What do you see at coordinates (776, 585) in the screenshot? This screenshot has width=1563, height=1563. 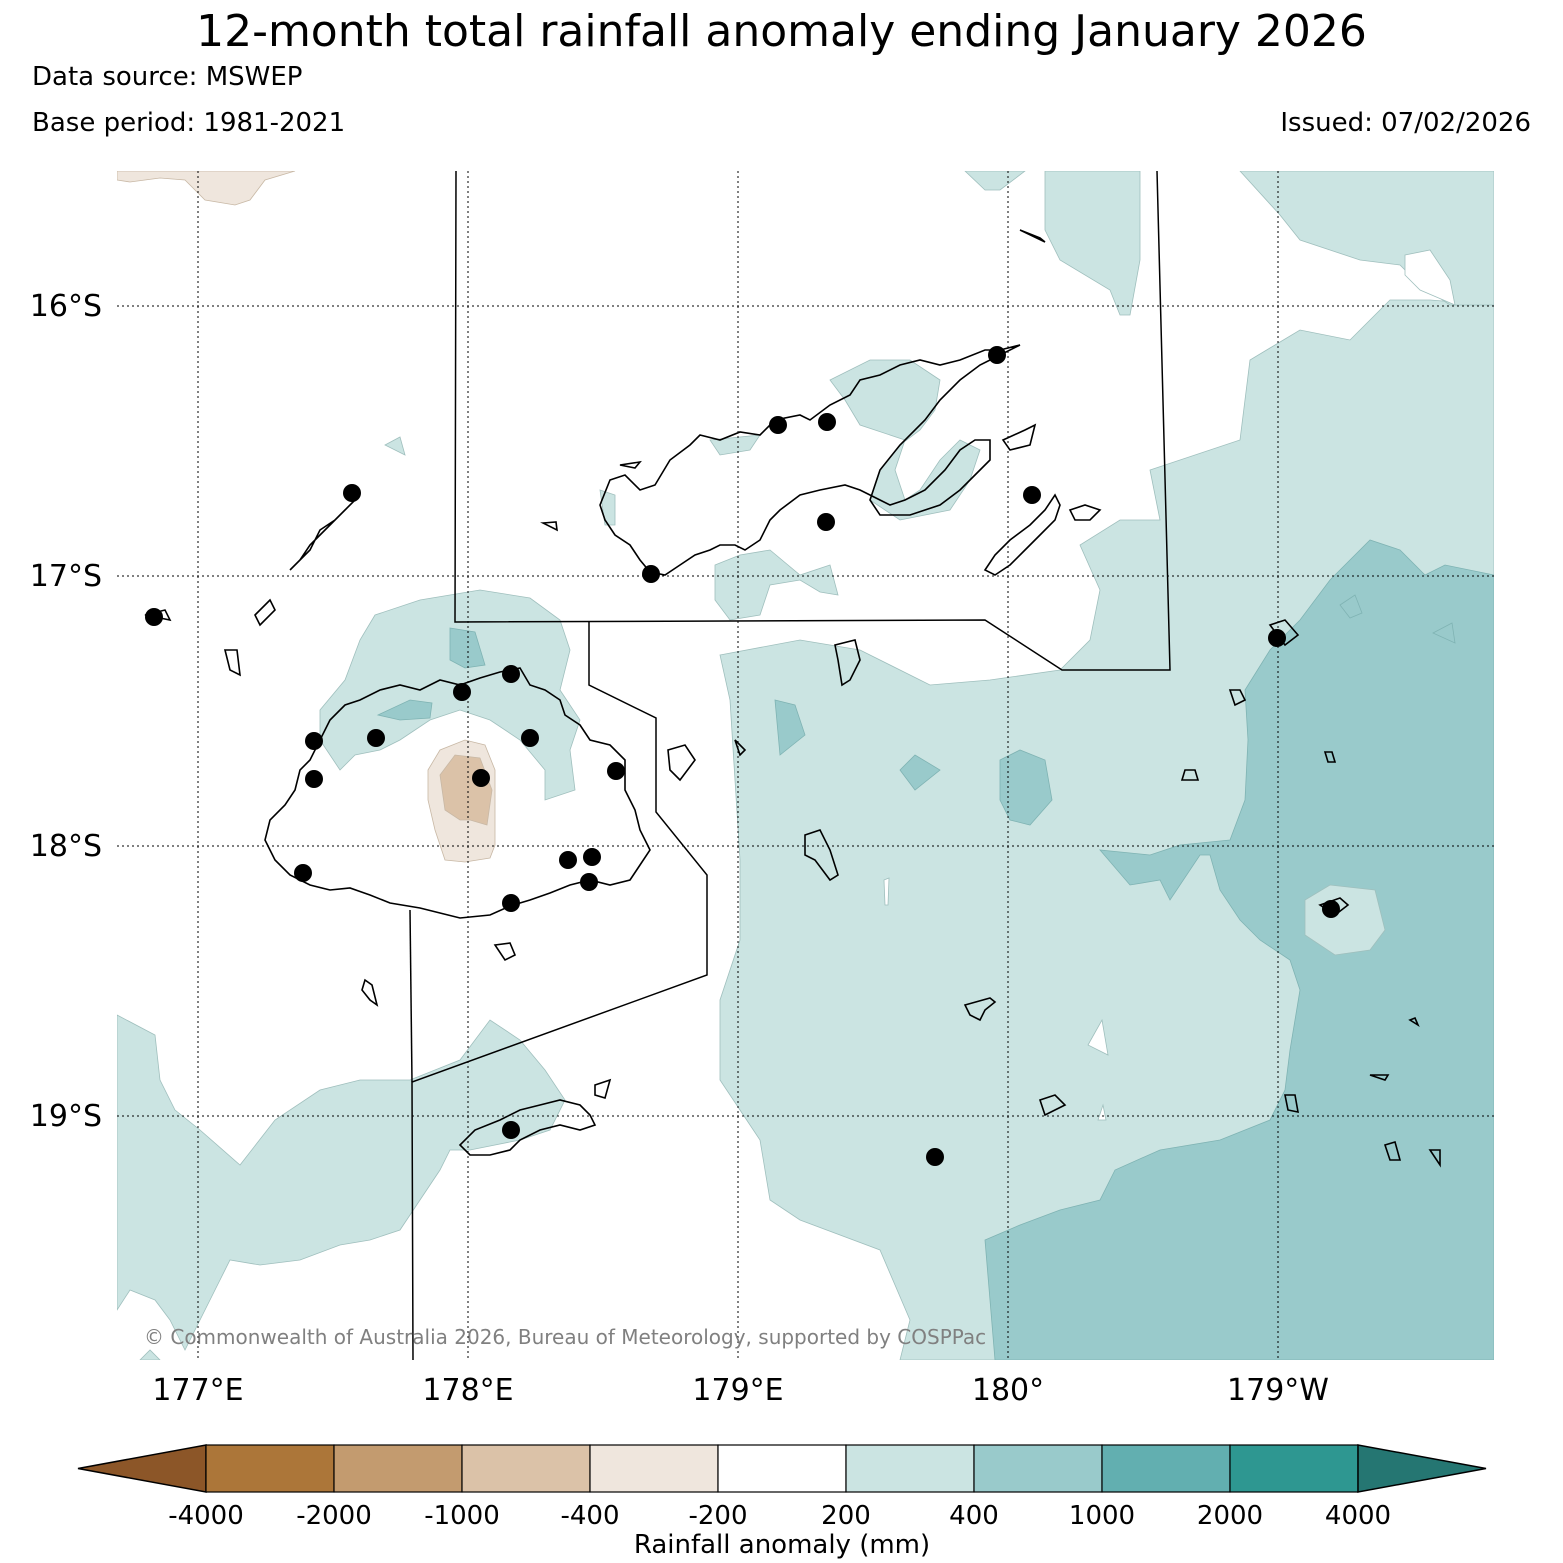 I see `anomaly-region-central` at bounding box center [776, 585].